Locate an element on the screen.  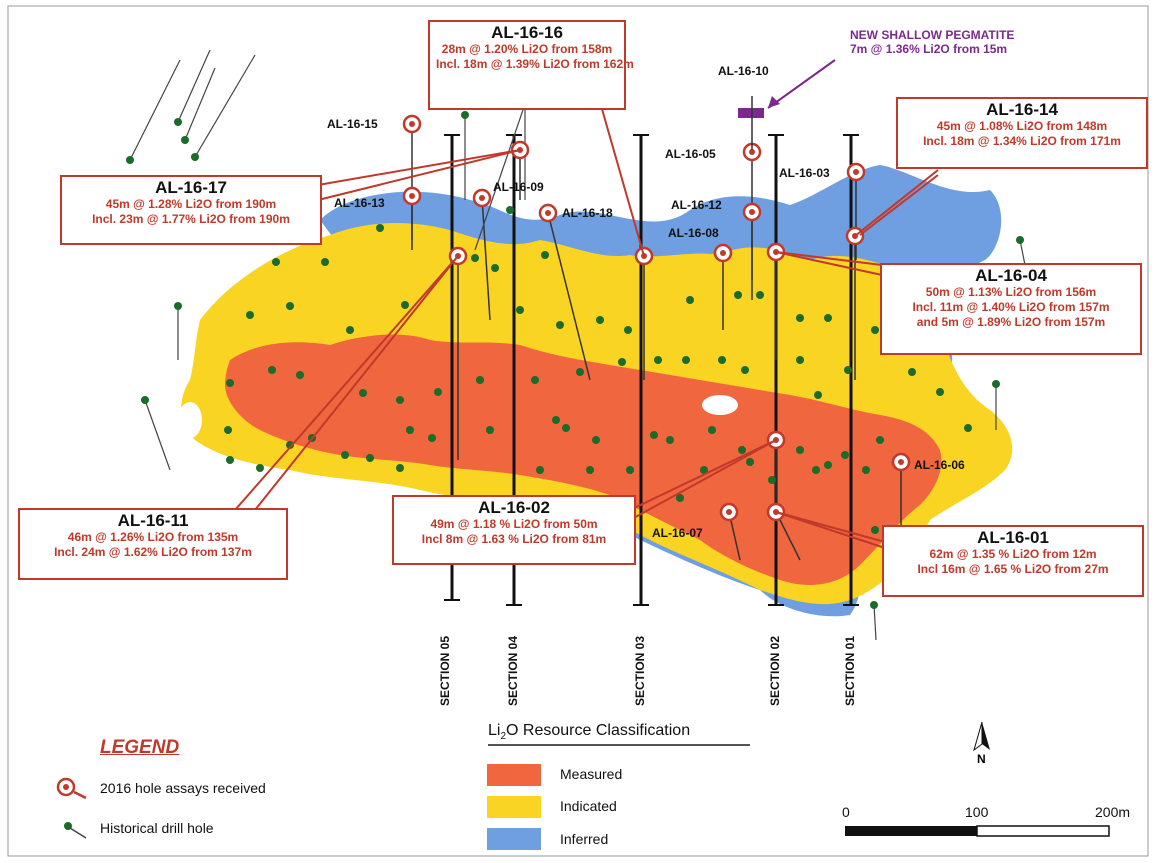
section-label-03: SECTION 03 is located at coordinates (640, 670).